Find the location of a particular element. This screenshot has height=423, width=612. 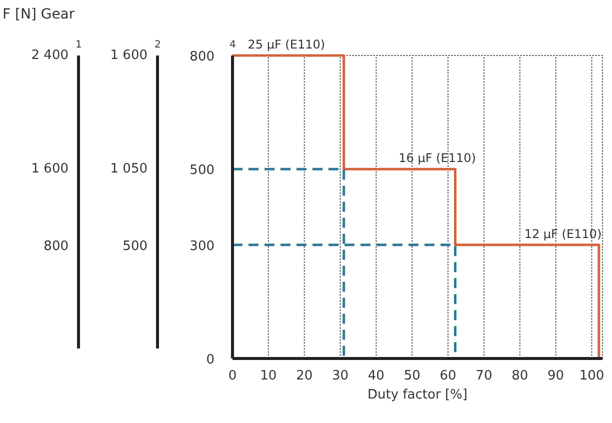

x-tick-label: 70 is located at coordinates (484, 376).